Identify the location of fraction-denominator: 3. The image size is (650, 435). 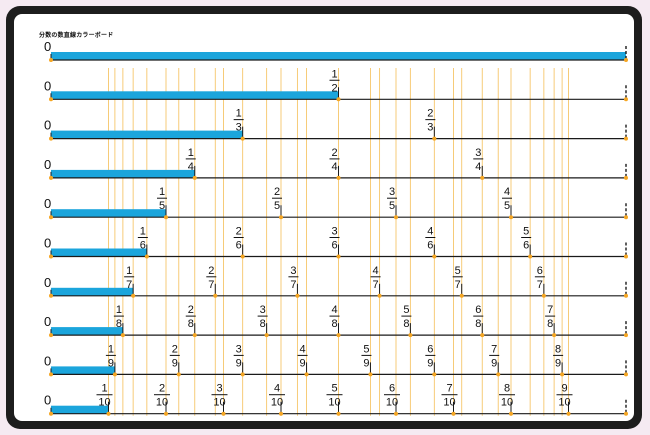
(430, 128).